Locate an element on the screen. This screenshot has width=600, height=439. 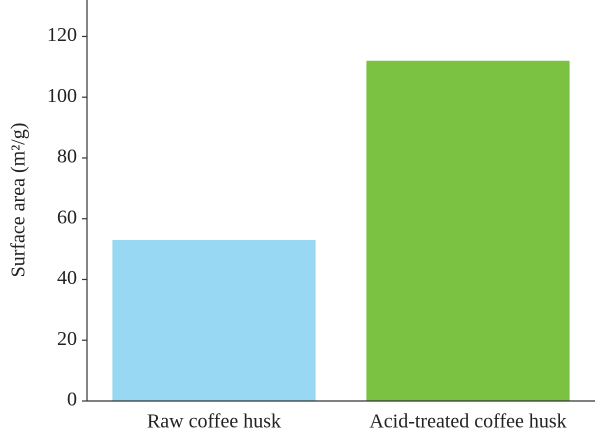
y-tick-label: 80 is located at coordinates (67, 157).